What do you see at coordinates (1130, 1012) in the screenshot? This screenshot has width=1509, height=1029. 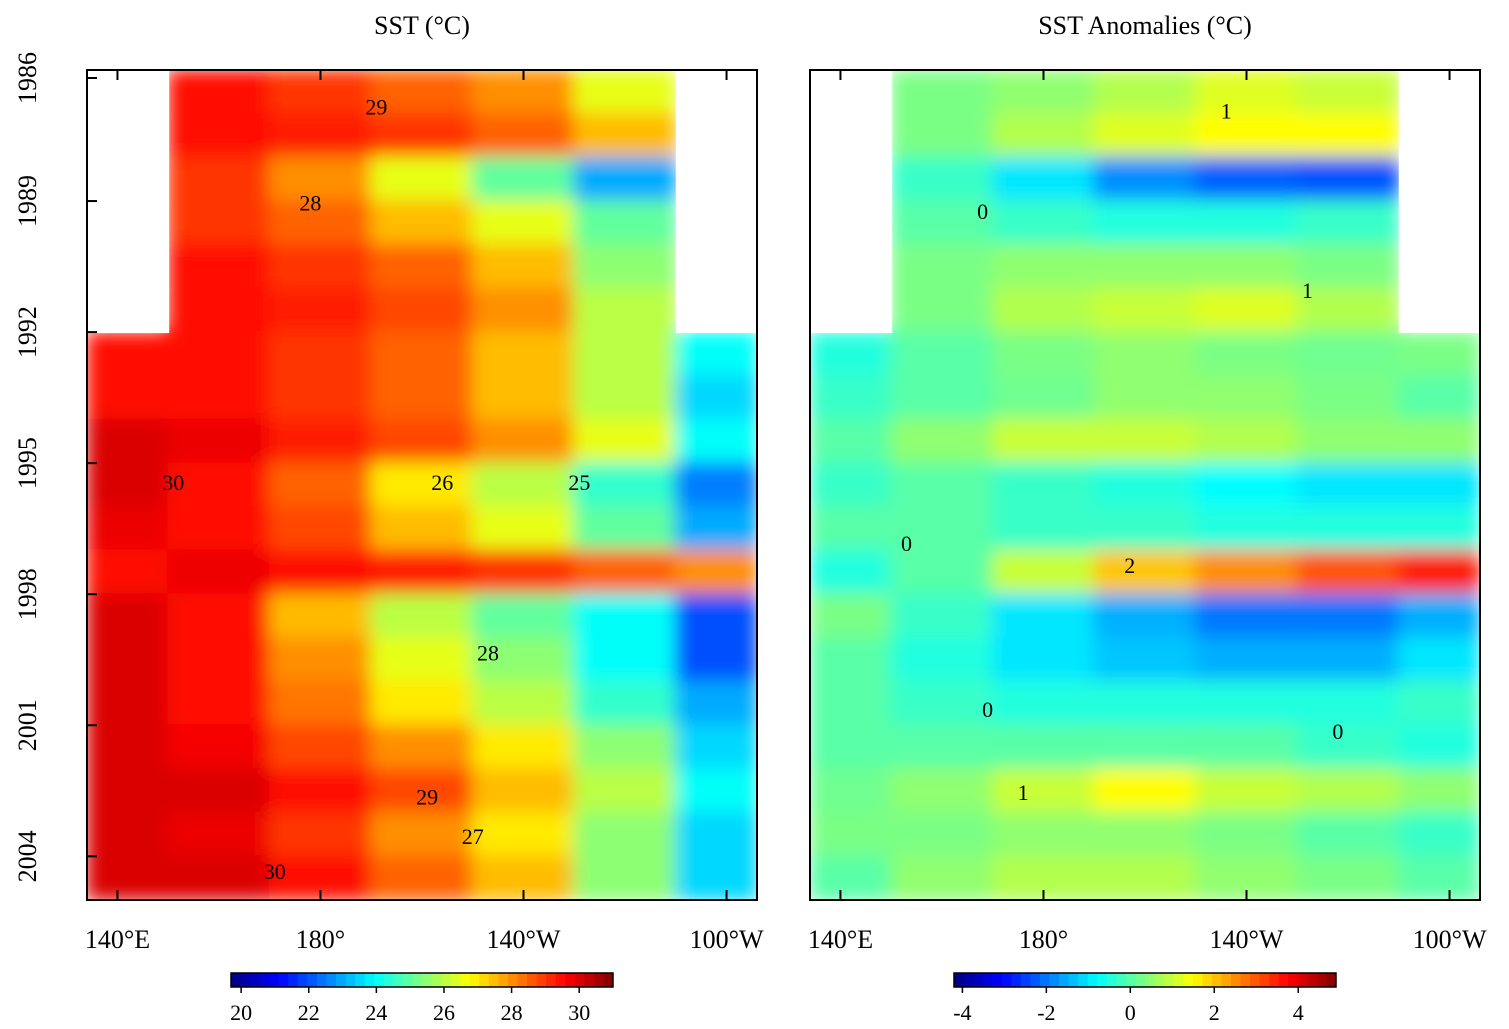 I see `colorbar-tick-label: 0` at bounding box center [1130, 1012].